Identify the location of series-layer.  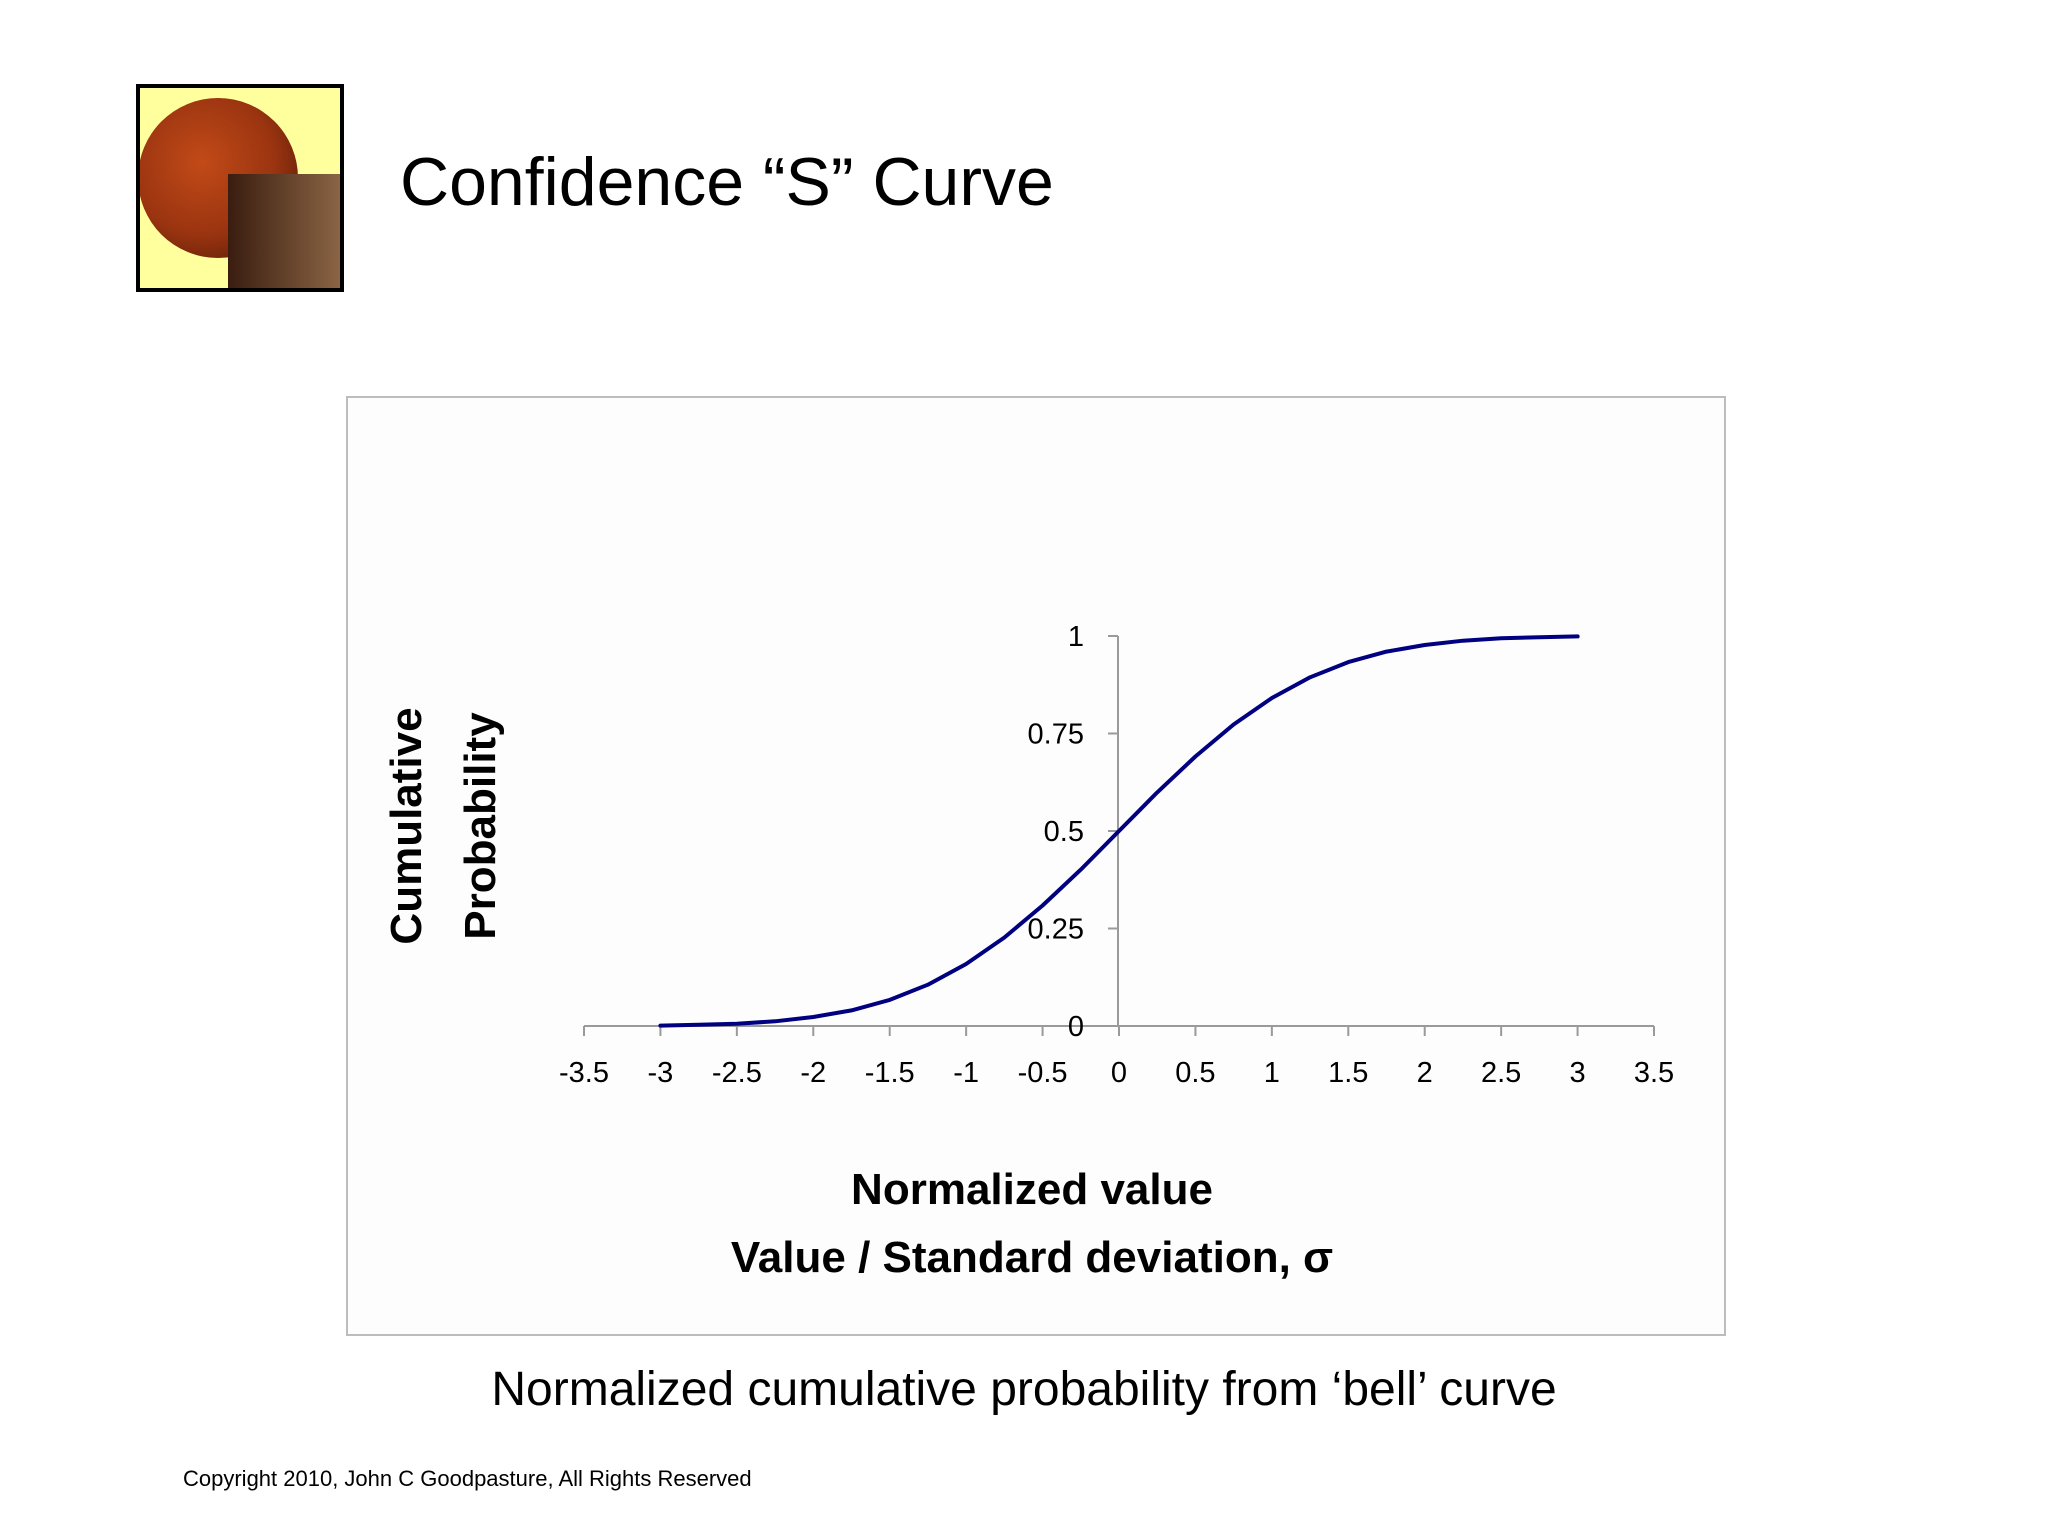
(1119, 831).